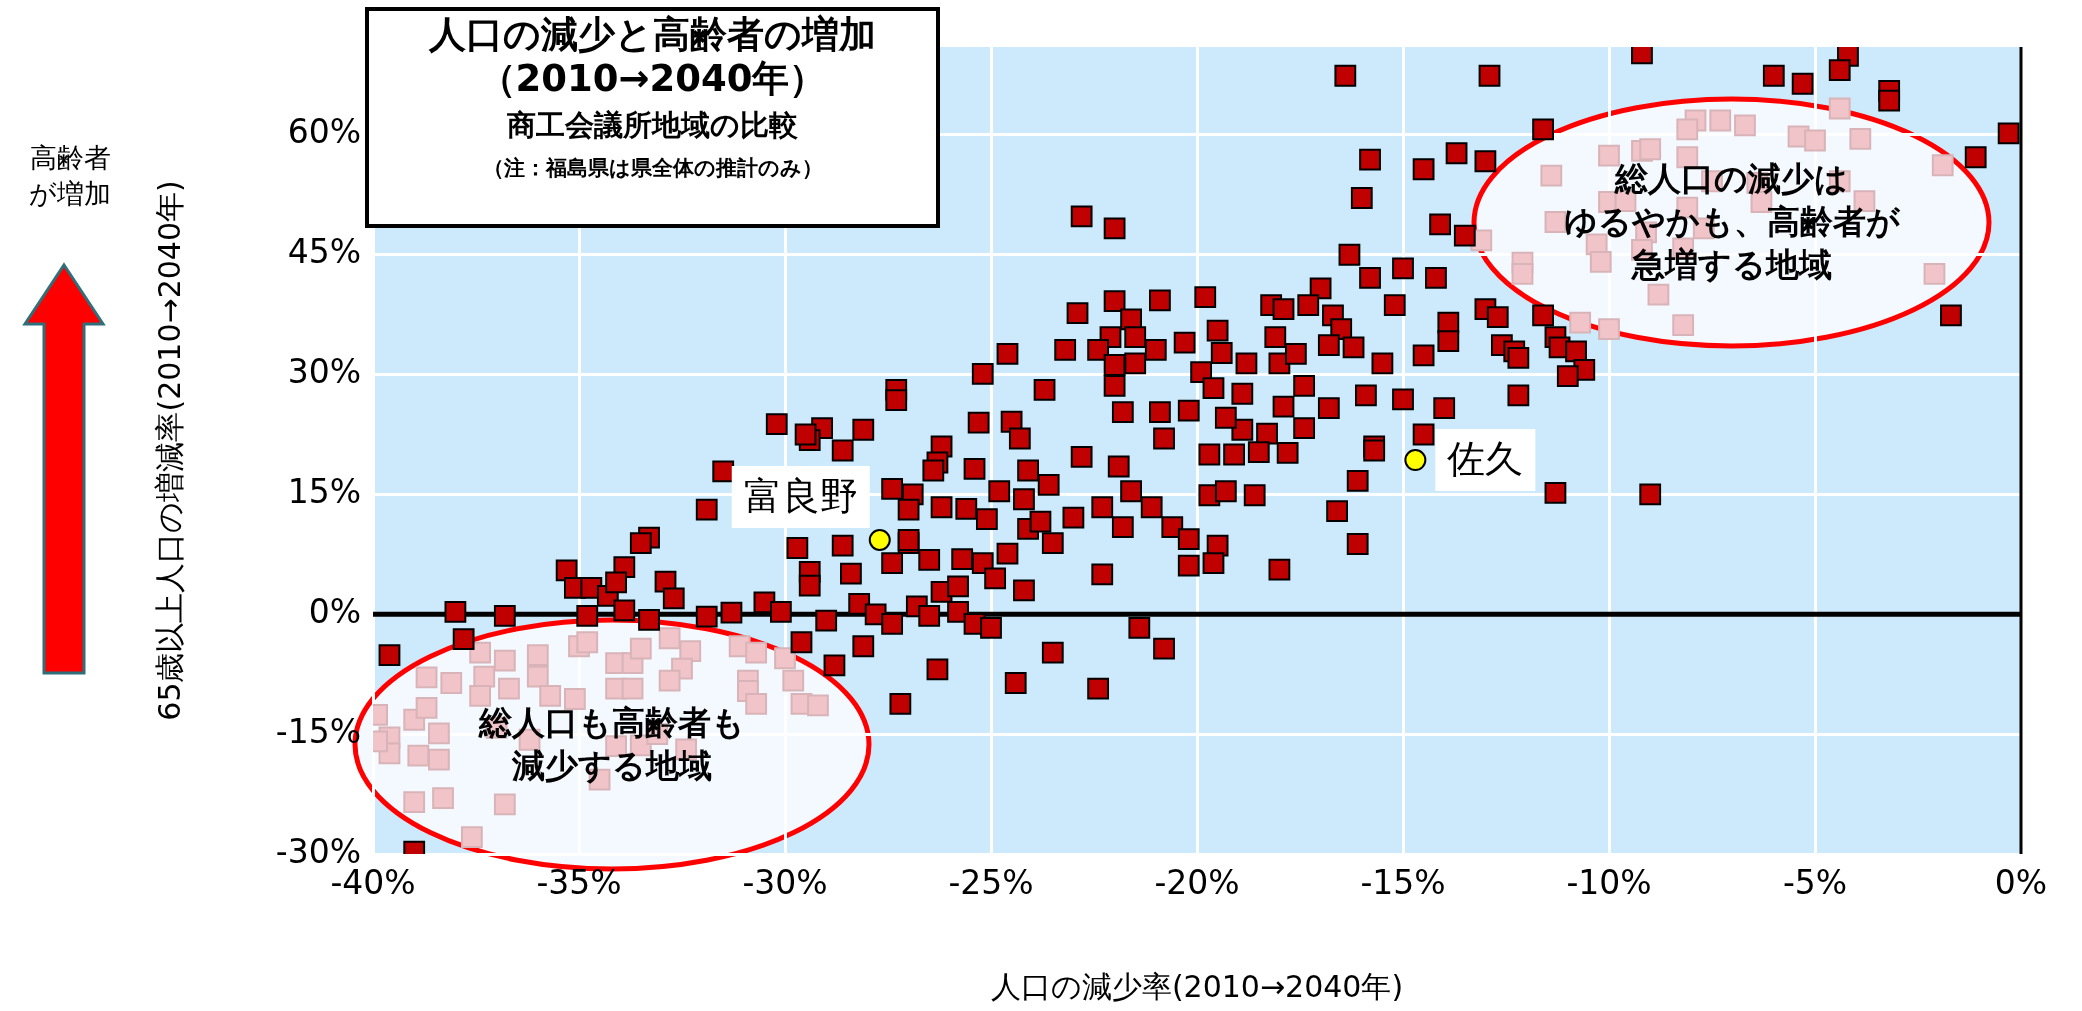 The height and width of the screenshot is (1011, 2082). Describe the element at coordinates (1197, 986) in the screenshot. I see `x-axis-title: 人口の減少率(2010→2040年)` at that location.